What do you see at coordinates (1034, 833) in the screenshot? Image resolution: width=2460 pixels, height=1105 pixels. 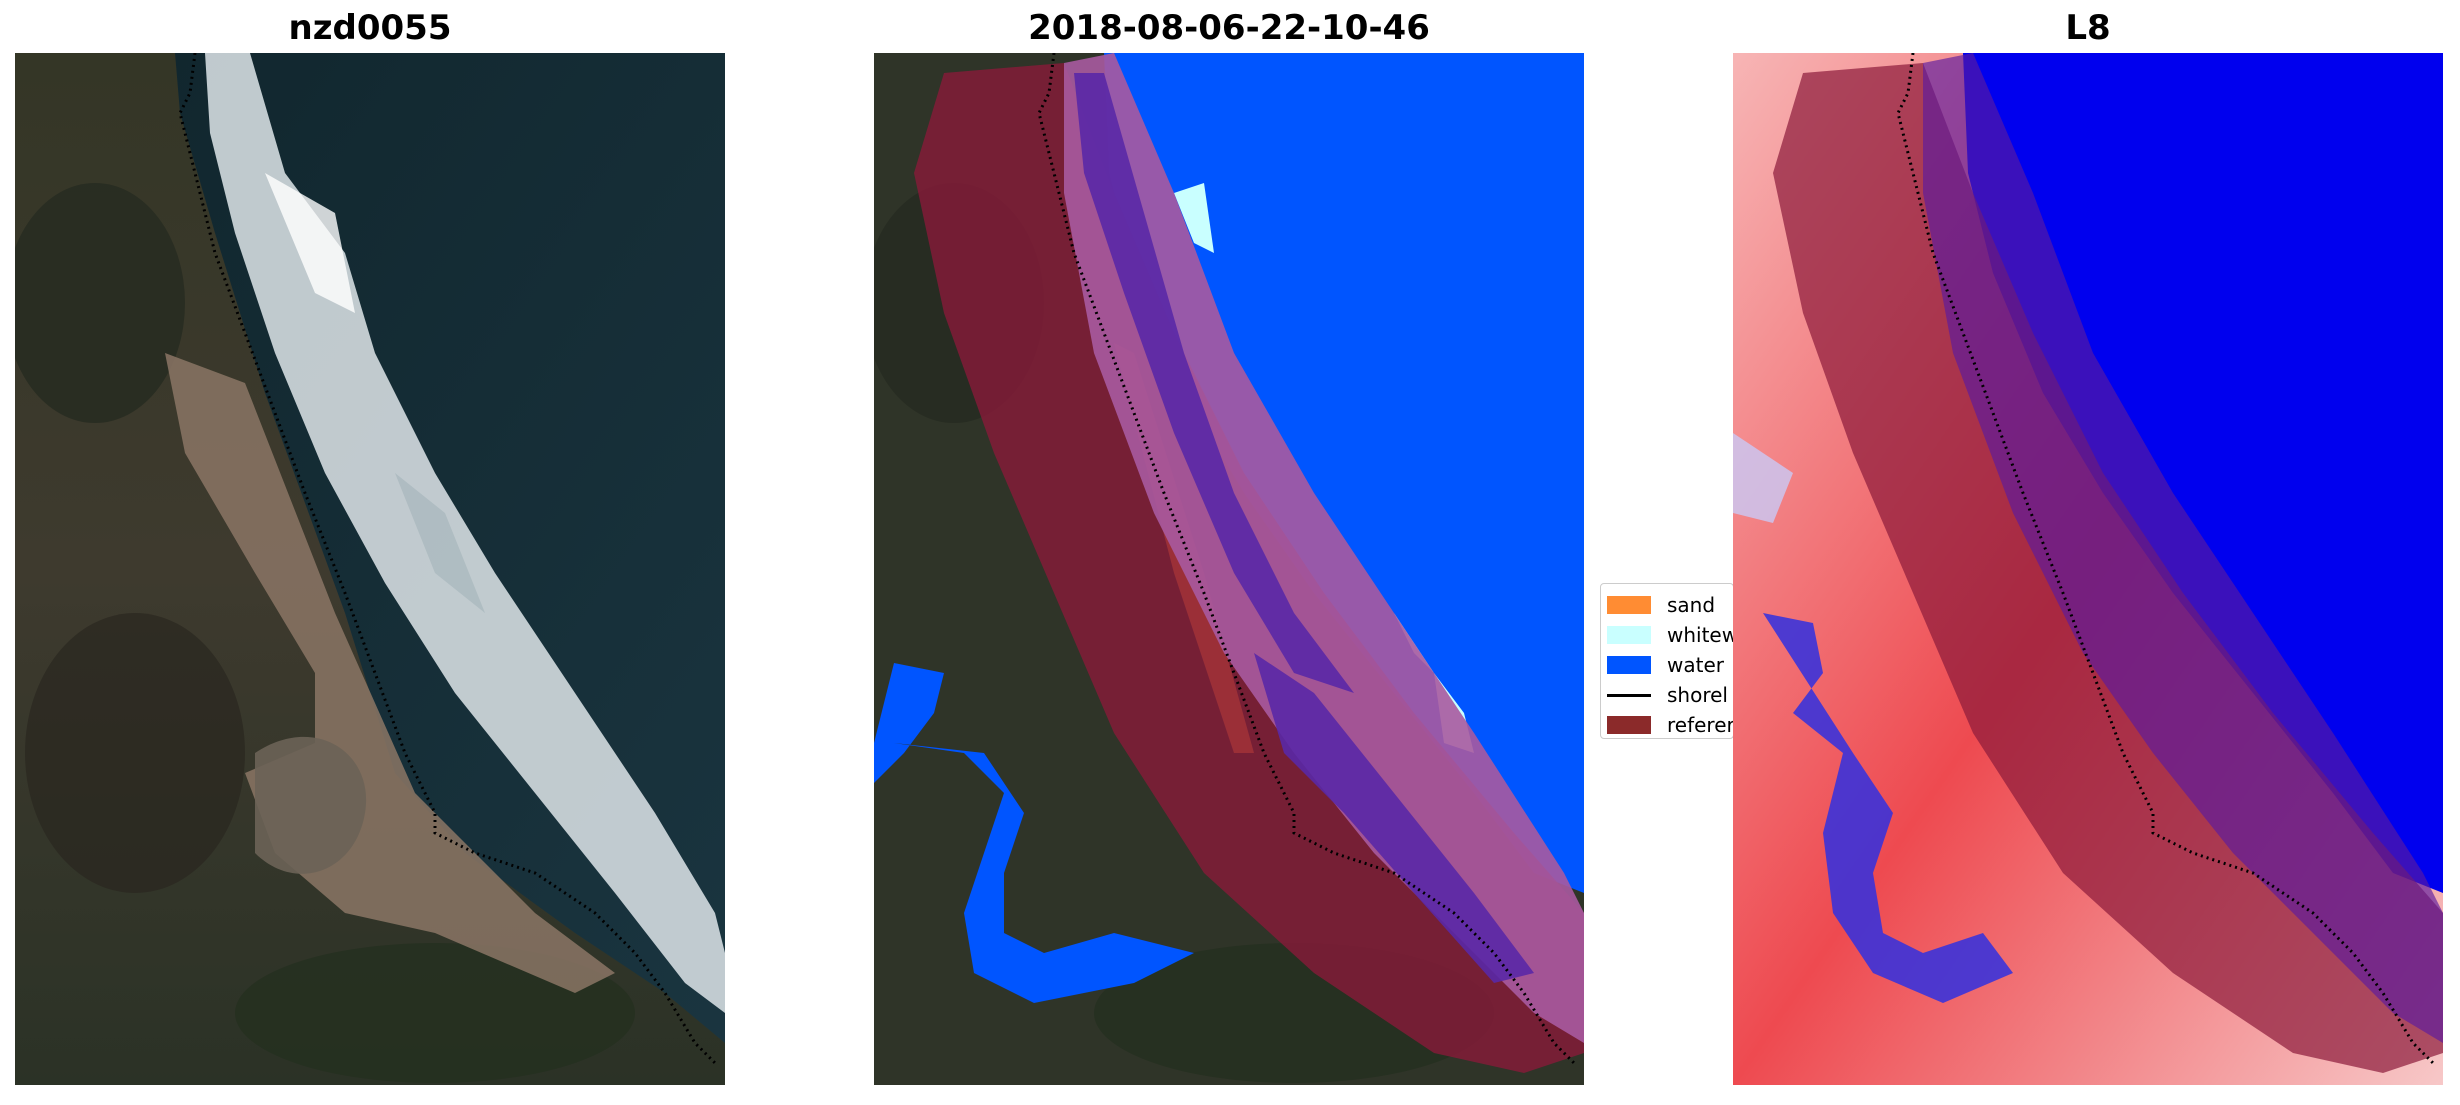 I see `water-estuary` at bounding box center [1034, 833].